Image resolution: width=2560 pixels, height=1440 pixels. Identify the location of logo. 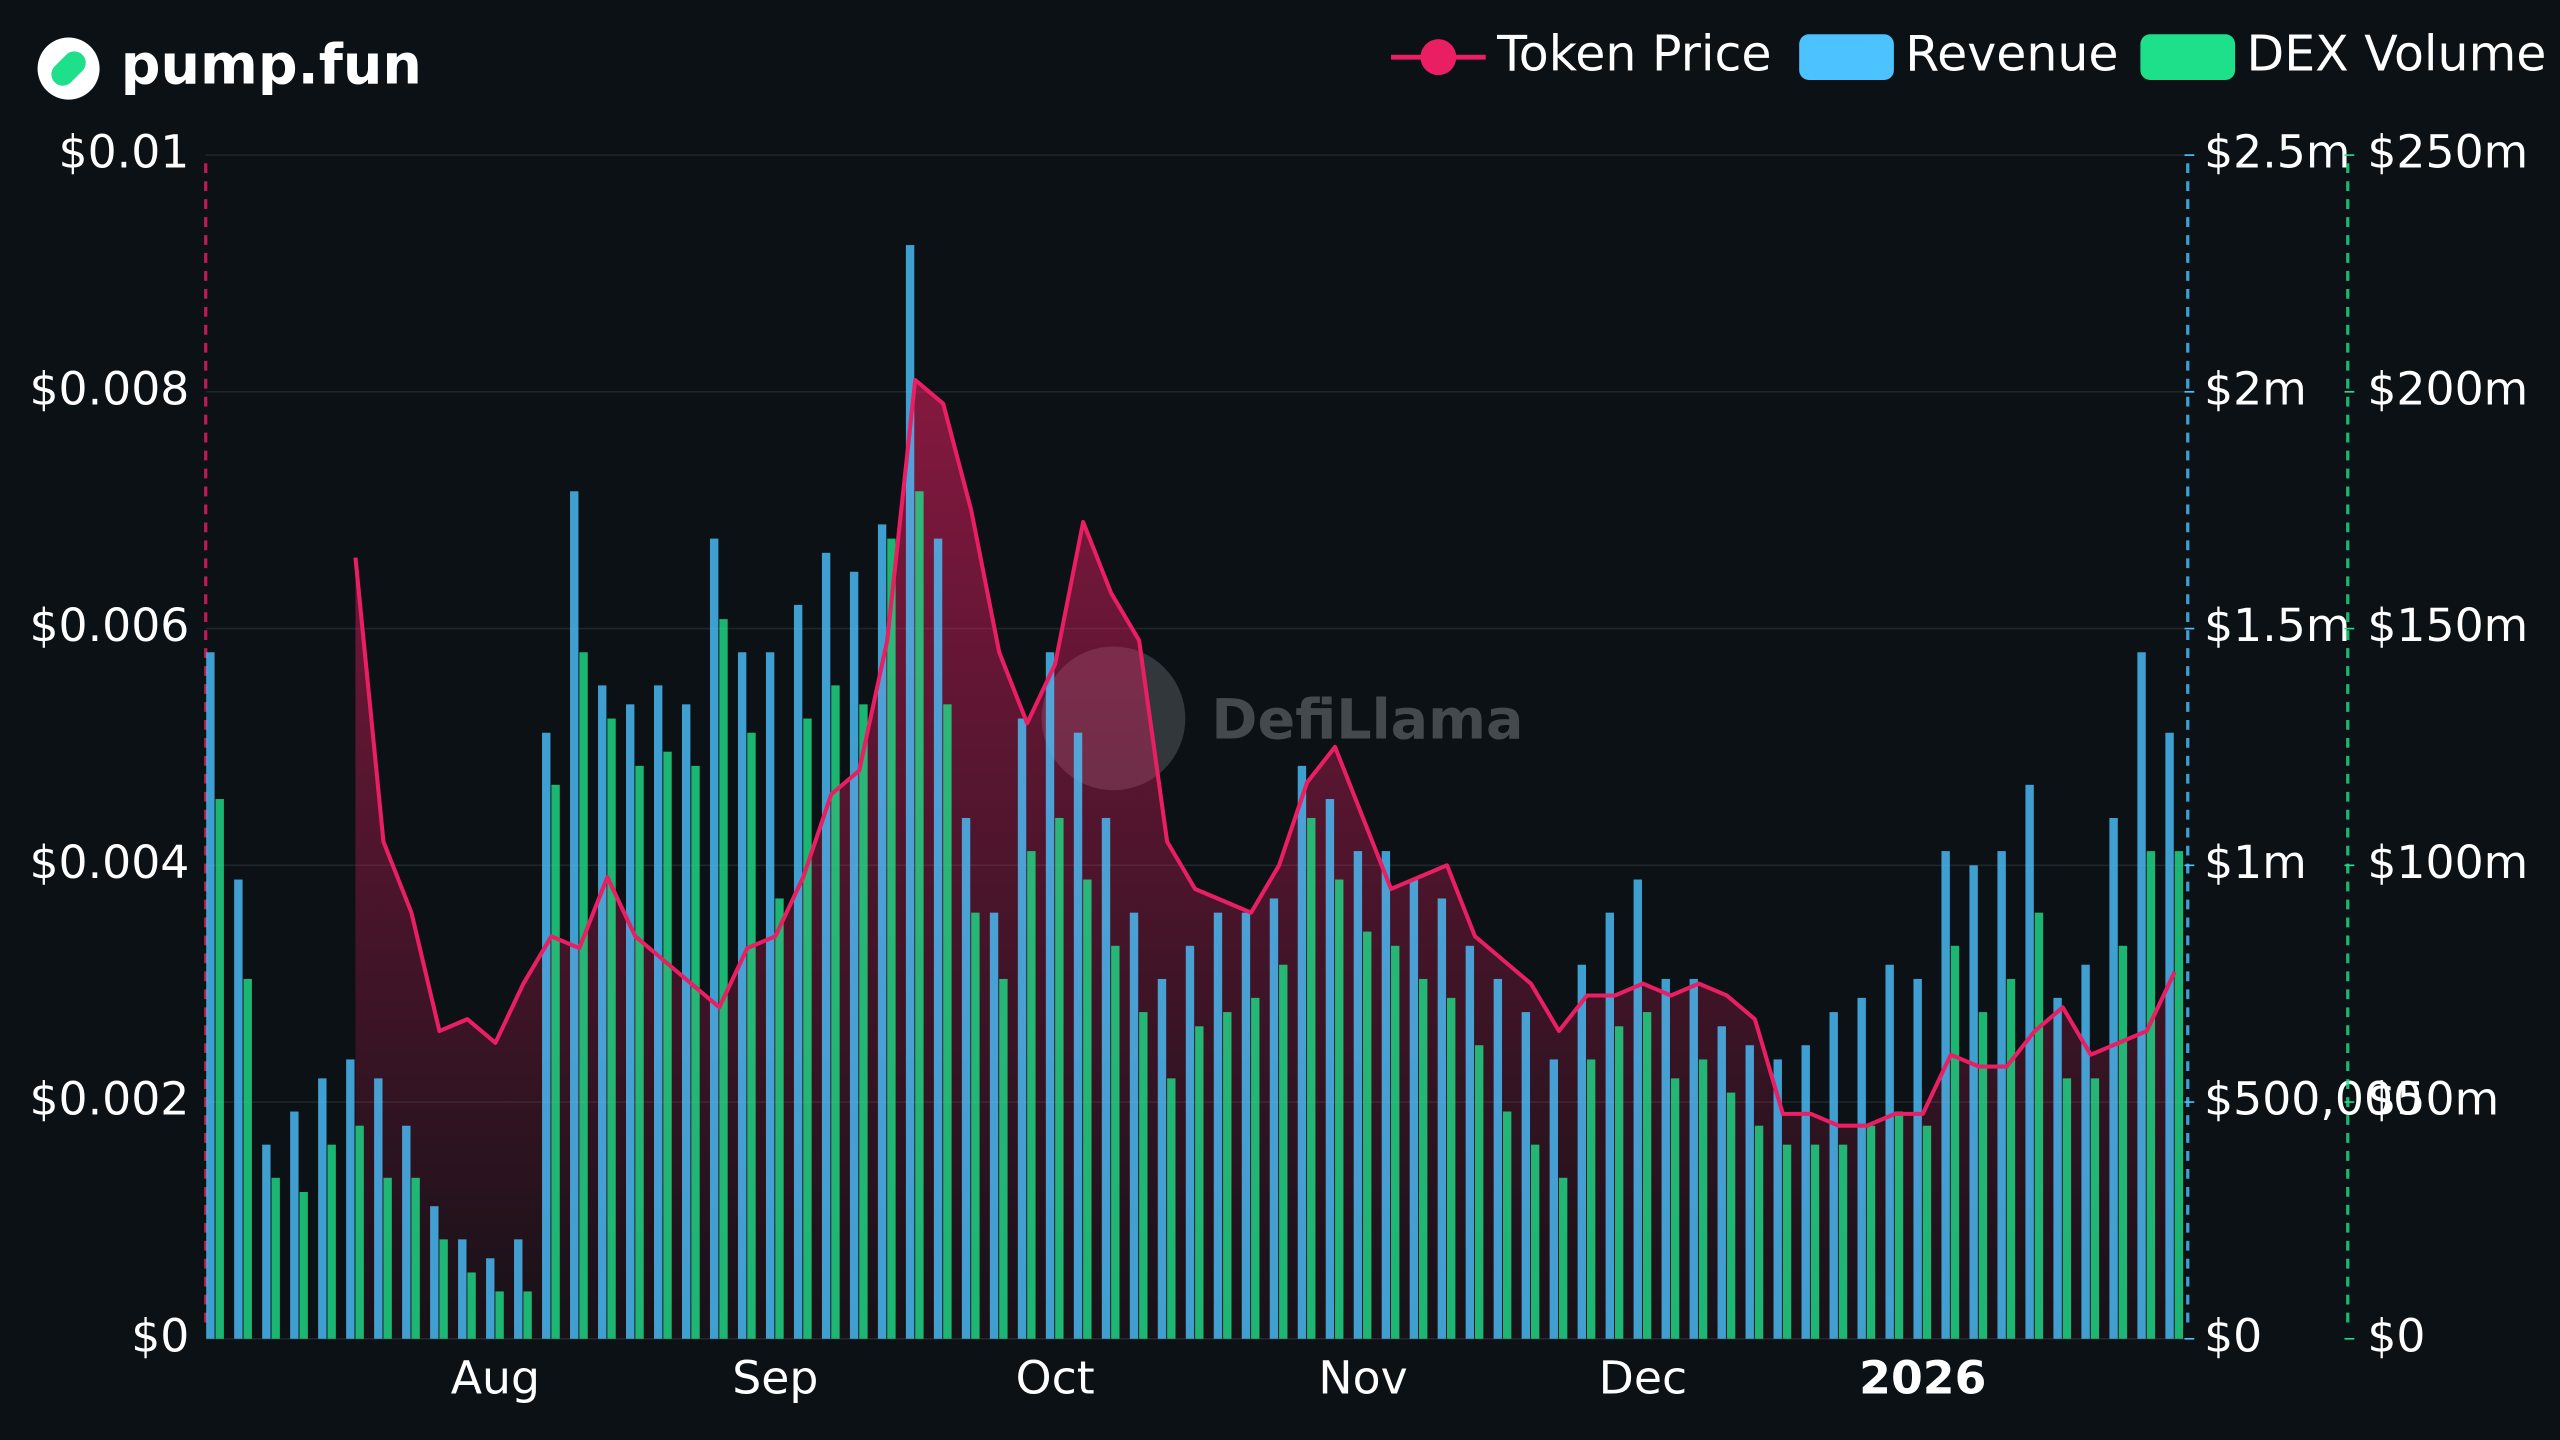
(68, 68).